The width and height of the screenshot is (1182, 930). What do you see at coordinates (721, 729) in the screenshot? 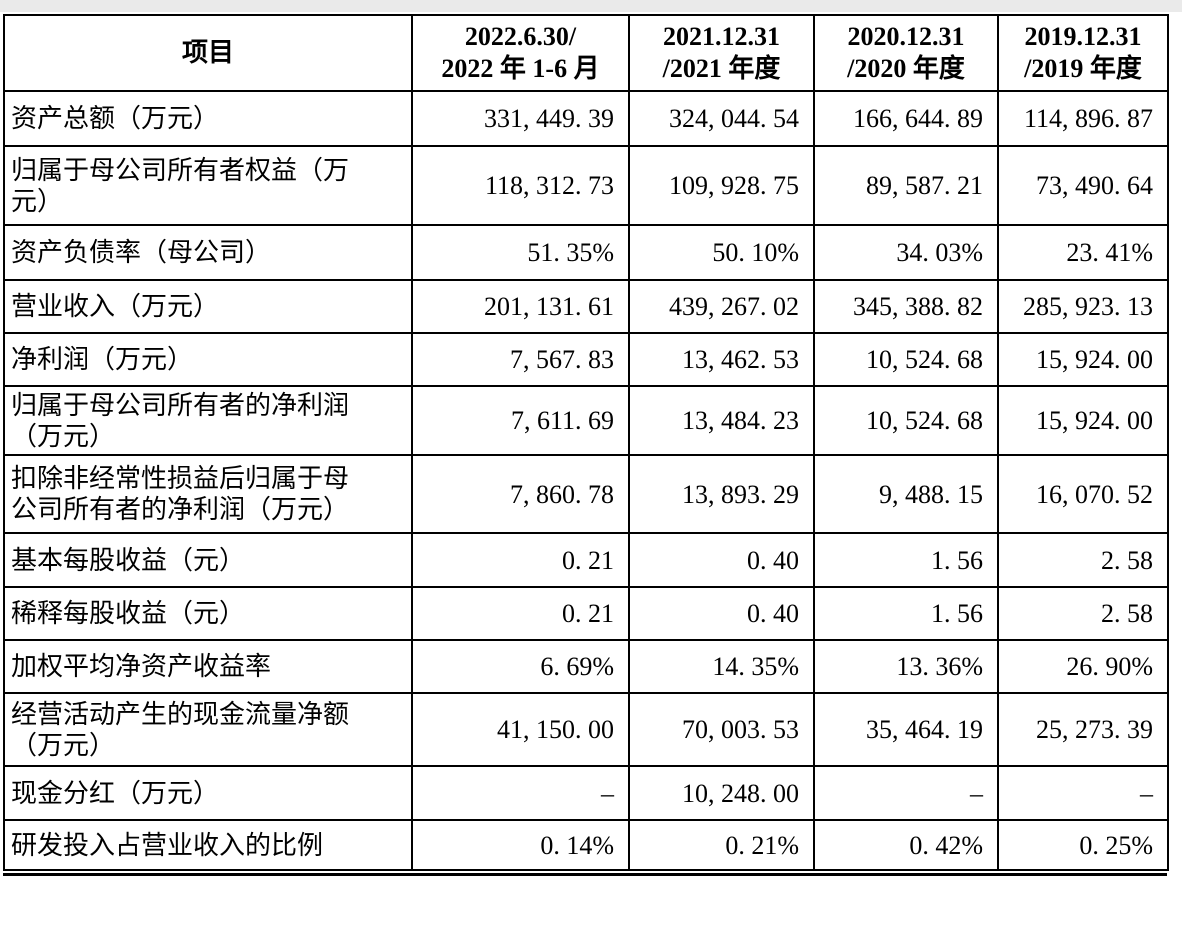
I see `cell-value: 70, 003. 53` at bounding box center [721, 729].